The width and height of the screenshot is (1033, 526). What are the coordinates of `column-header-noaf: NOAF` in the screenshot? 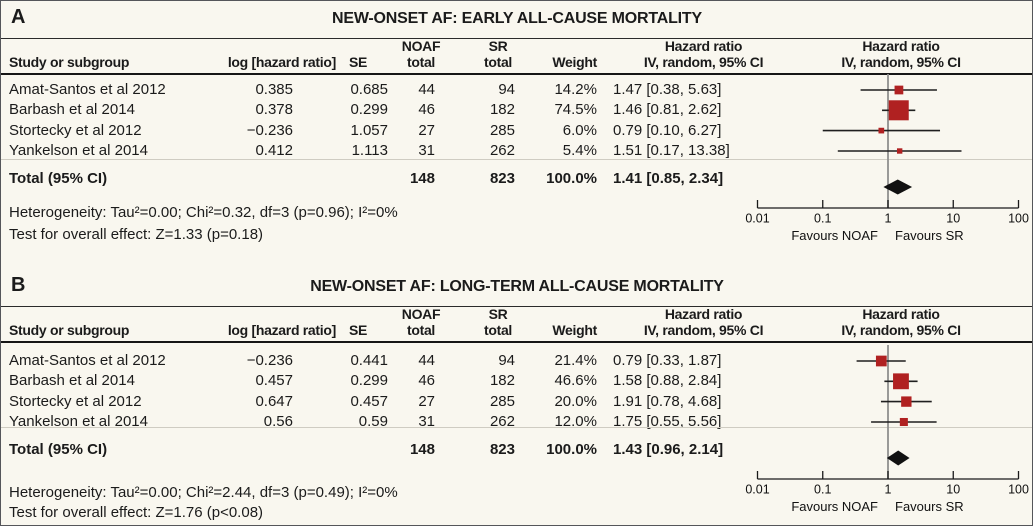 It's located at (421, 314).